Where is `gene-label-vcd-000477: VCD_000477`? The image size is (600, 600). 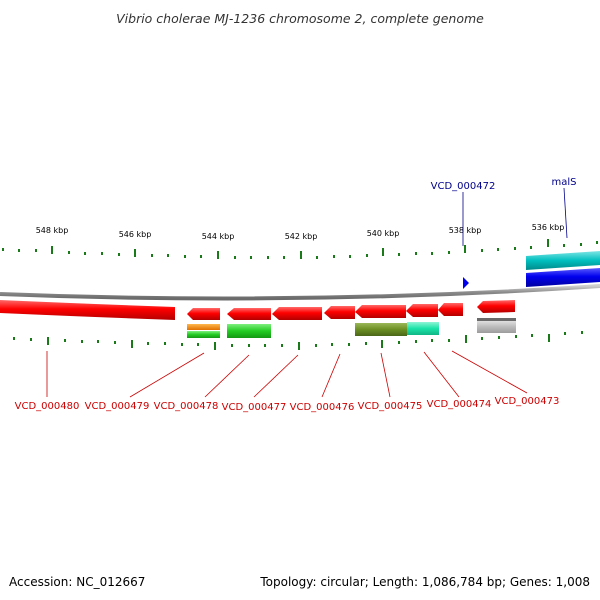 gene-label-vcd-000477: VCD_000477 is located at coordinates (254, 407).